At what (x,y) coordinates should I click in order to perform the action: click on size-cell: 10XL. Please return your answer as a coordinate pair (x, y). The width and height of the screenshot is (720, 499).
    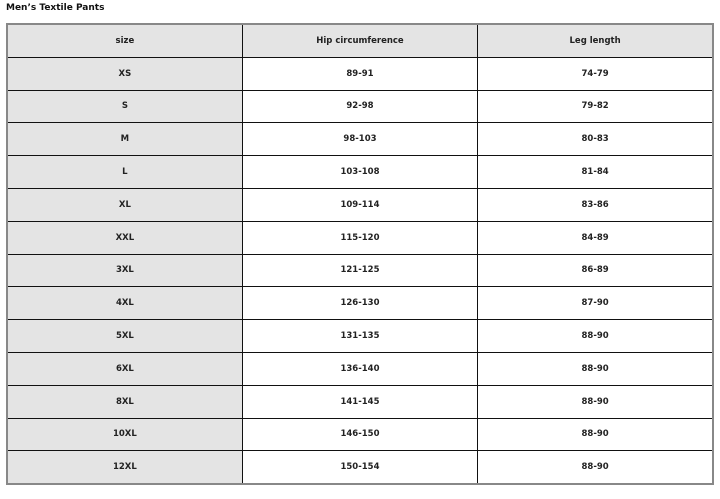
    Looking at the image, I should click on (124, 434).